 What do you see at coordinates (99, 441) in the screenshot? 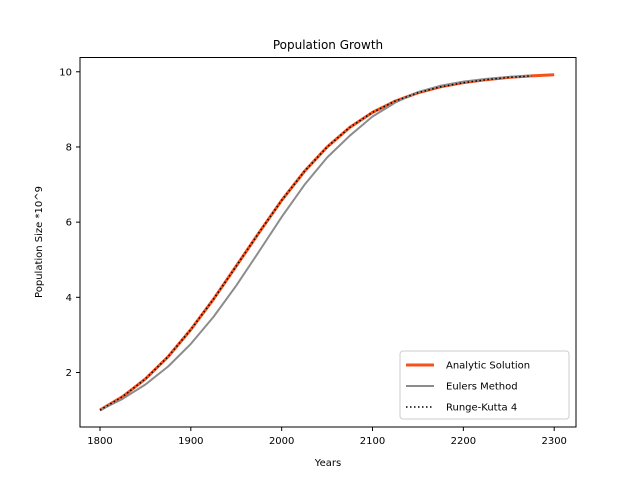
I see `x-tick-label: 1800` at bounding box center [99, 441].